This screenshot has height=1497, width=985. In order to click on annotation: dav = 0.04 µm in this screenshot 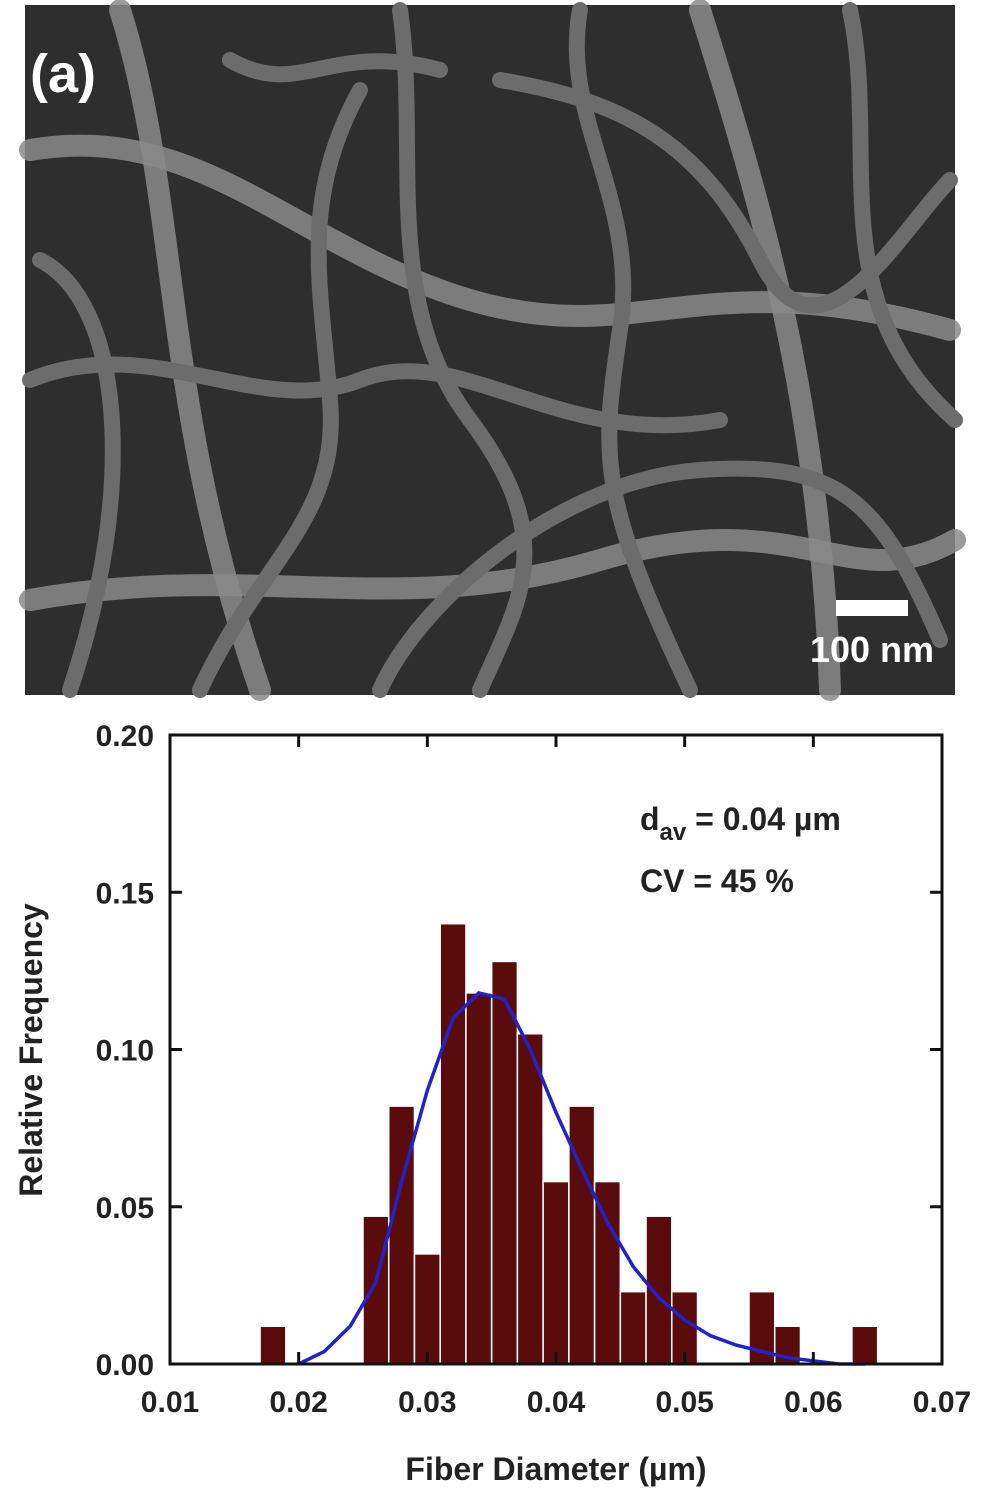, I will do `click(740, 823)`.